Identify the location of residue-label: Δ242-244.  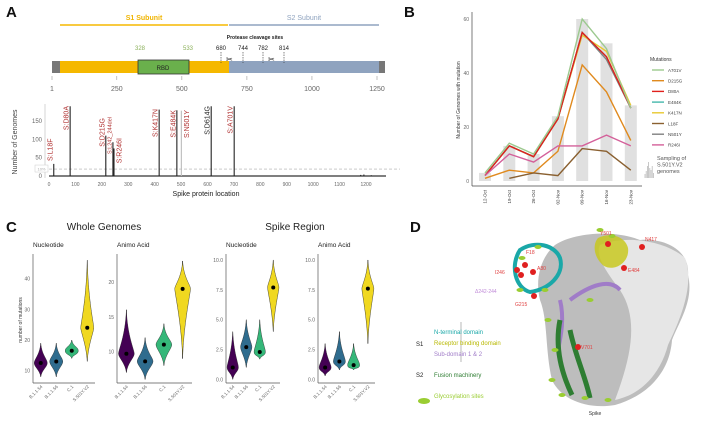
(486, 292).